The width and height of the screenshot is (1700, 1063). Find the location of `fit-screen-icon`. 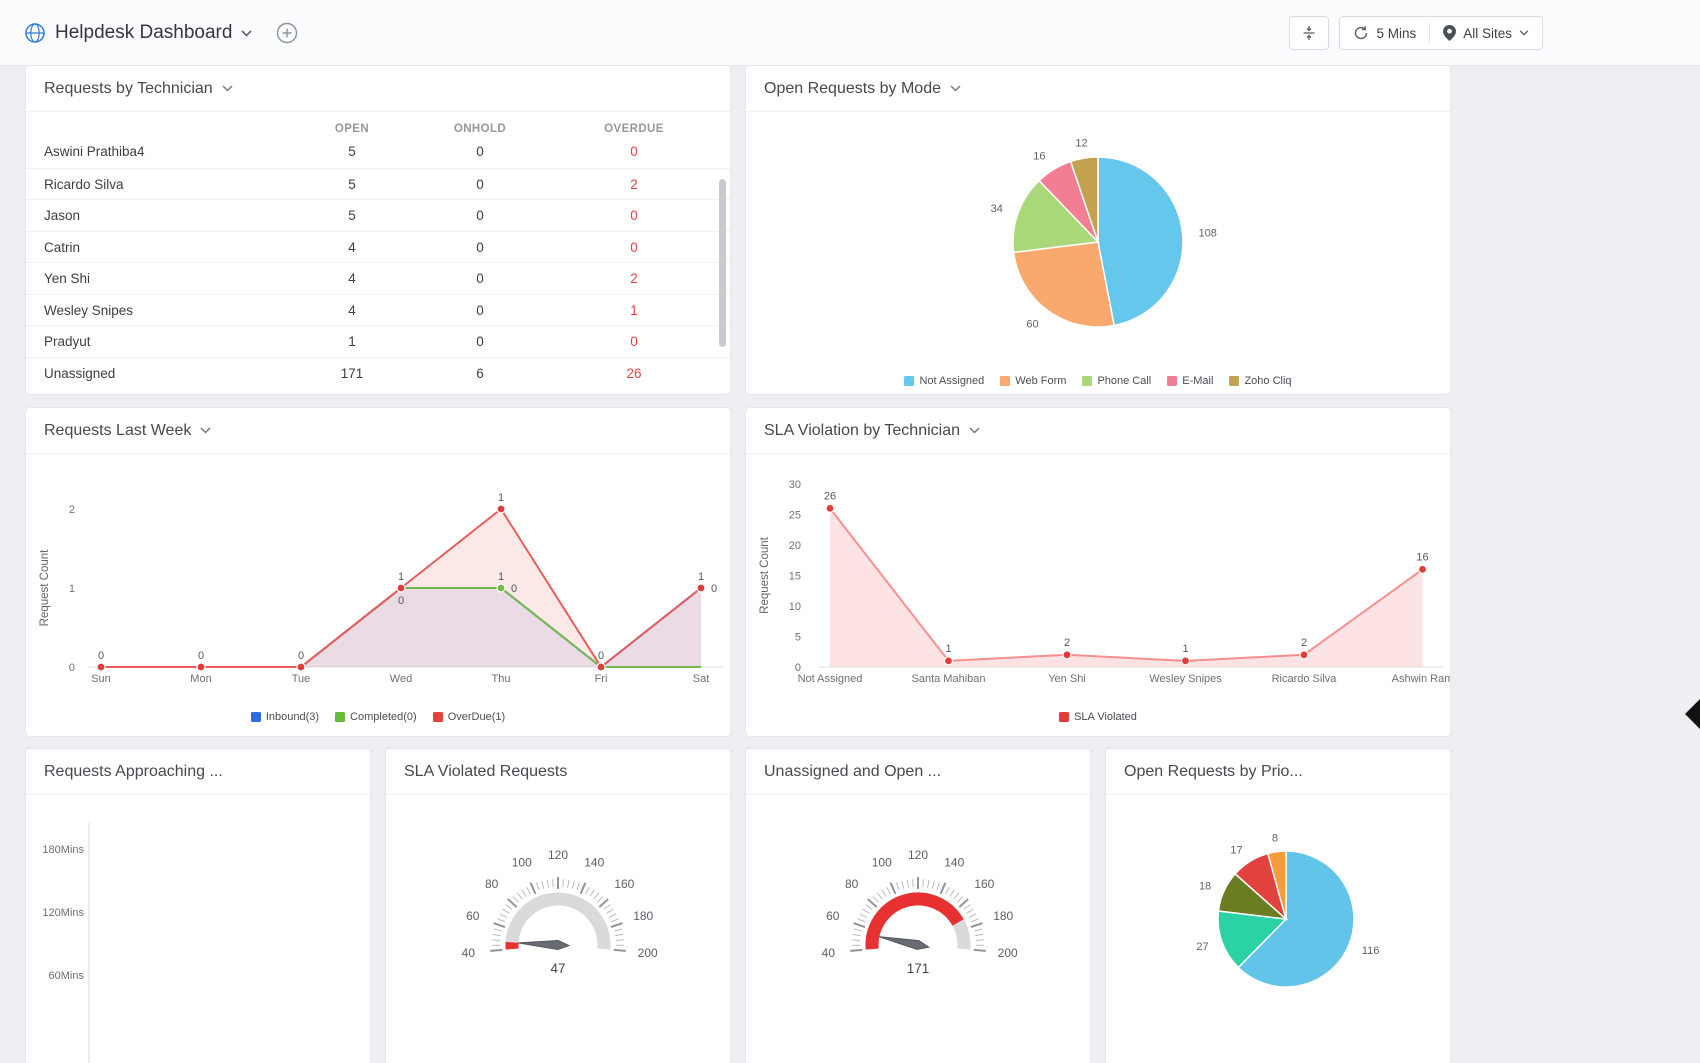

fit-screen-icon is located at coordinates (1309, 33).